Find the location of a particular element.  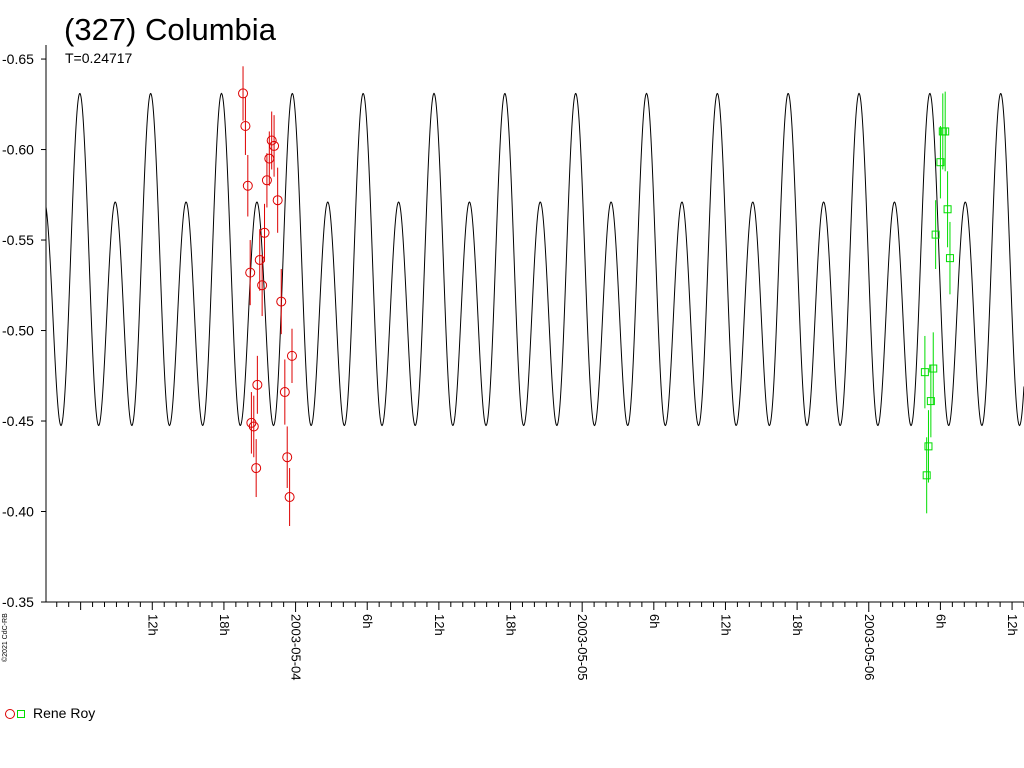

y-tick-label: -0.55 is located at coordinates (18, 240).